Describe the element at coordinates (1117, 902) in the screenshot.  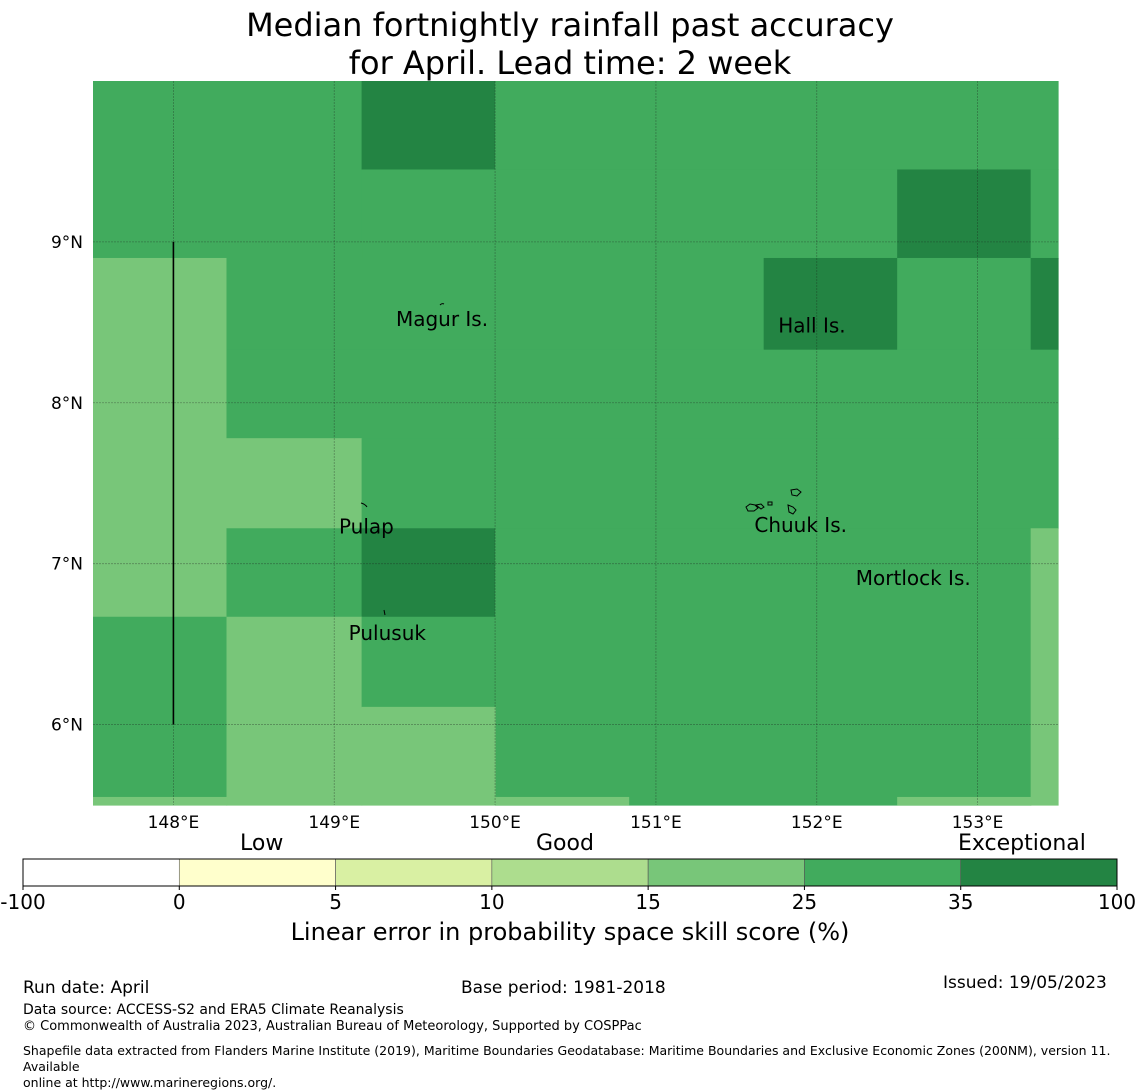
I see `colorbar-tick-label: 100` at that location.